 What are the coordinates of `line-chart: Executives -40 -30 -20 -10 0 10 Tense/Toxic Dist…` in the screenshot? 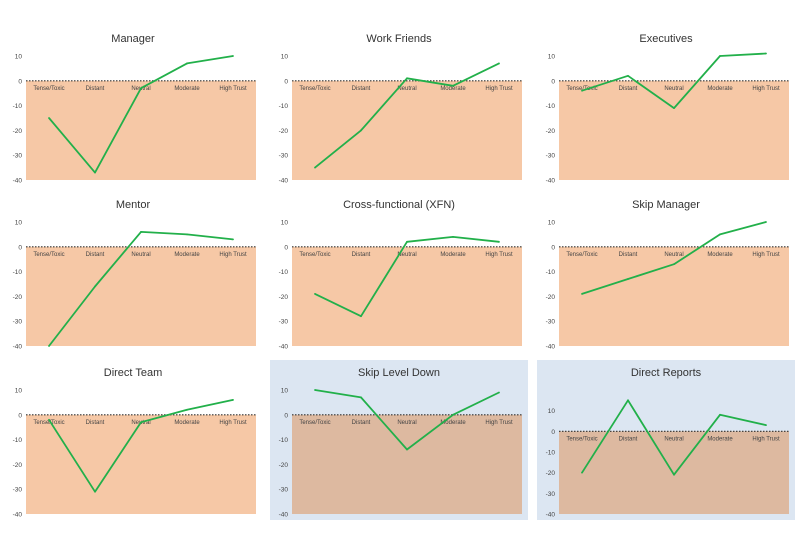 It's located at (667, 109).